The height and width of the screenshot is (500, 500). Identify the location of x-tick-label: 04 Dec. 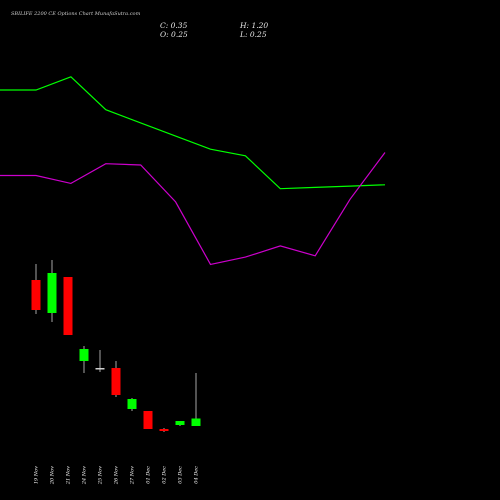
(197, 475).